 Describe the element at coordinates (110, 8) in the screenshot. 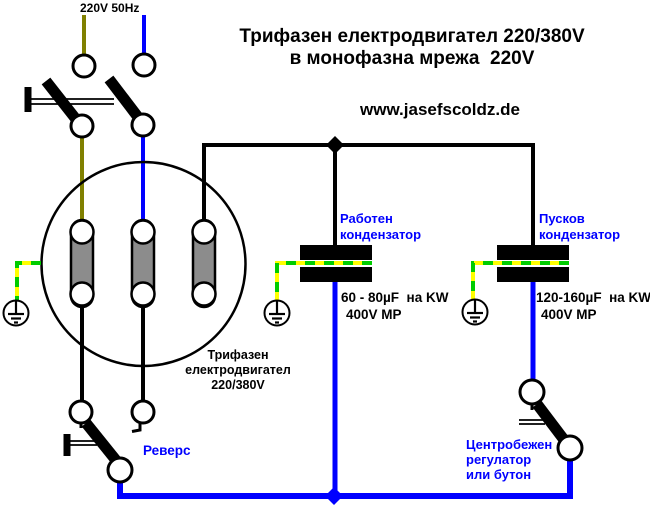

I see `supply-voltage-label: 220V 50Hz` at that location.